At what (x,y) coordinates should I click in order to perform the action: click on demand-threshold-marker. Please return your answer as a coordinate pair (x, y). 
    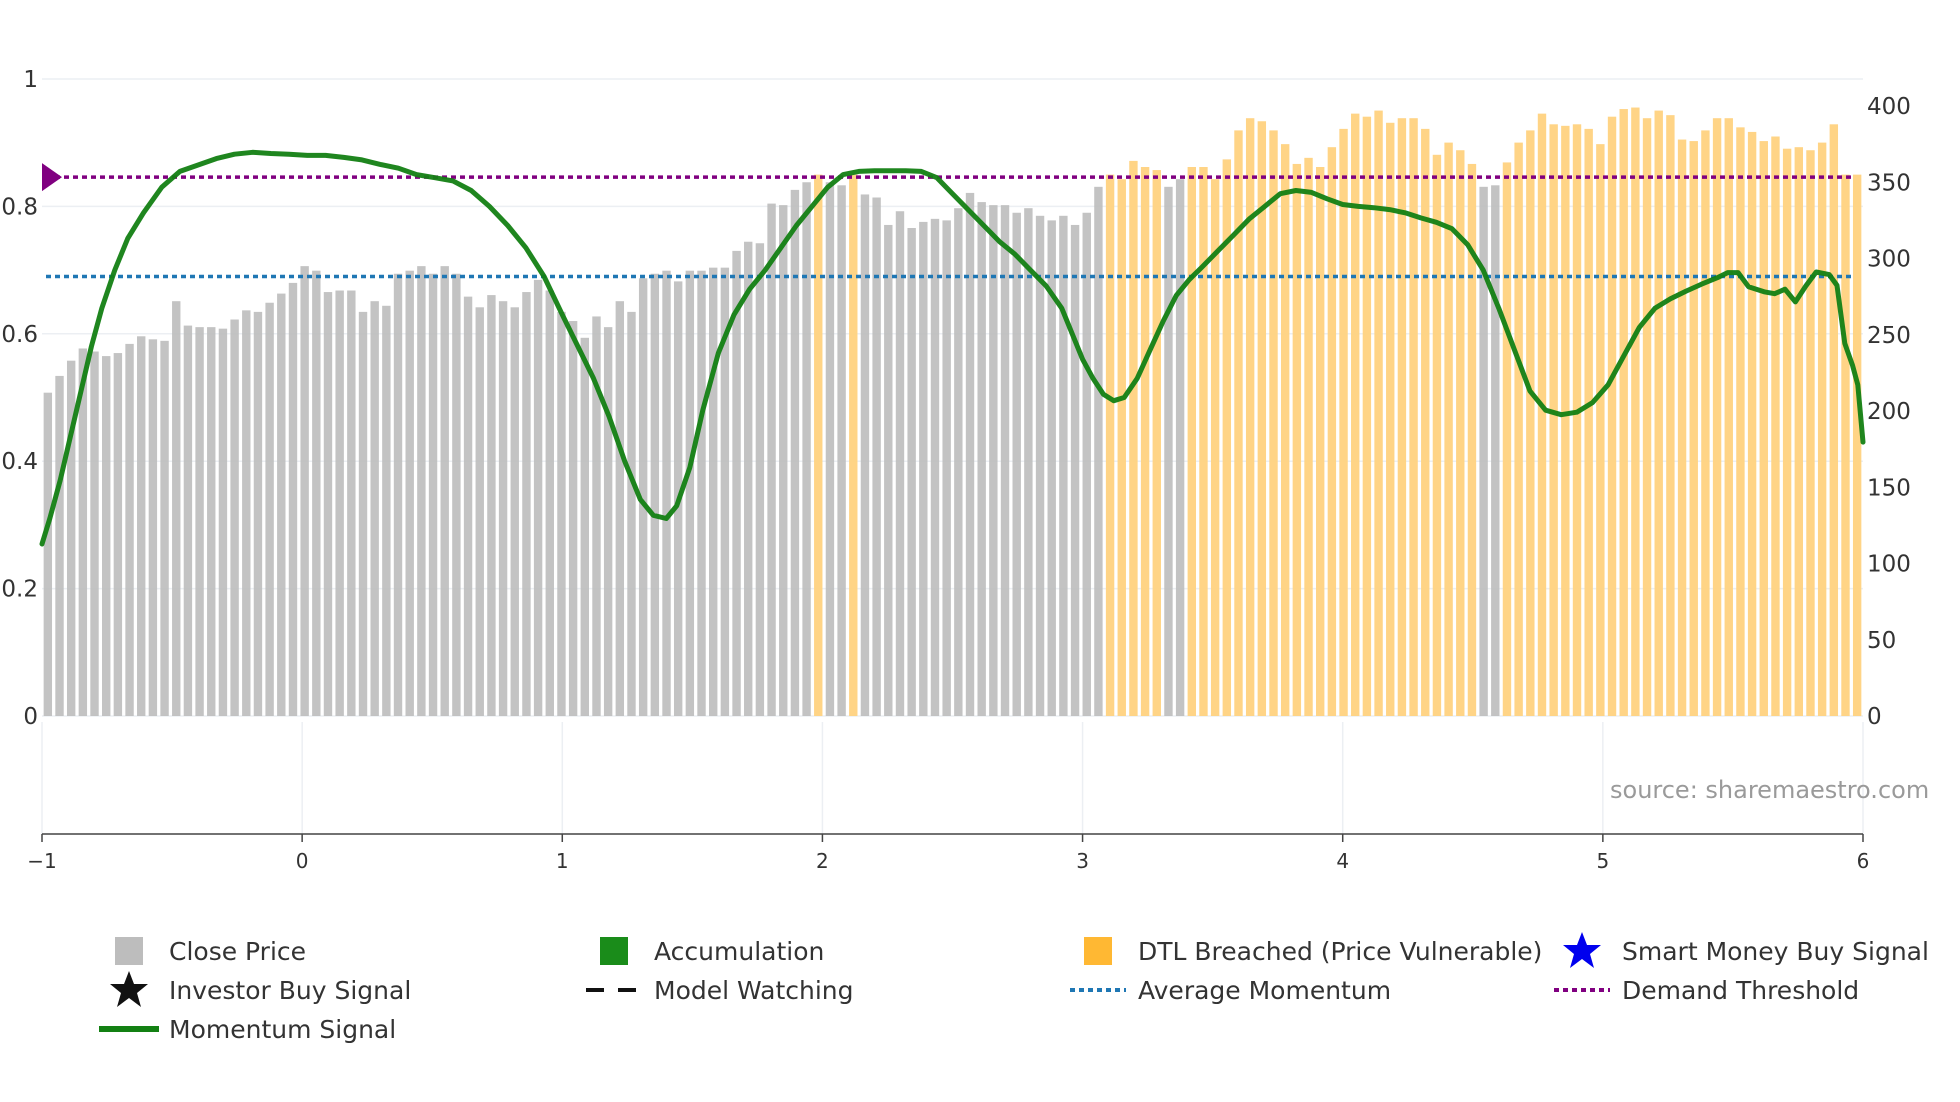
    Looking at the image, I should click on (52, 177).